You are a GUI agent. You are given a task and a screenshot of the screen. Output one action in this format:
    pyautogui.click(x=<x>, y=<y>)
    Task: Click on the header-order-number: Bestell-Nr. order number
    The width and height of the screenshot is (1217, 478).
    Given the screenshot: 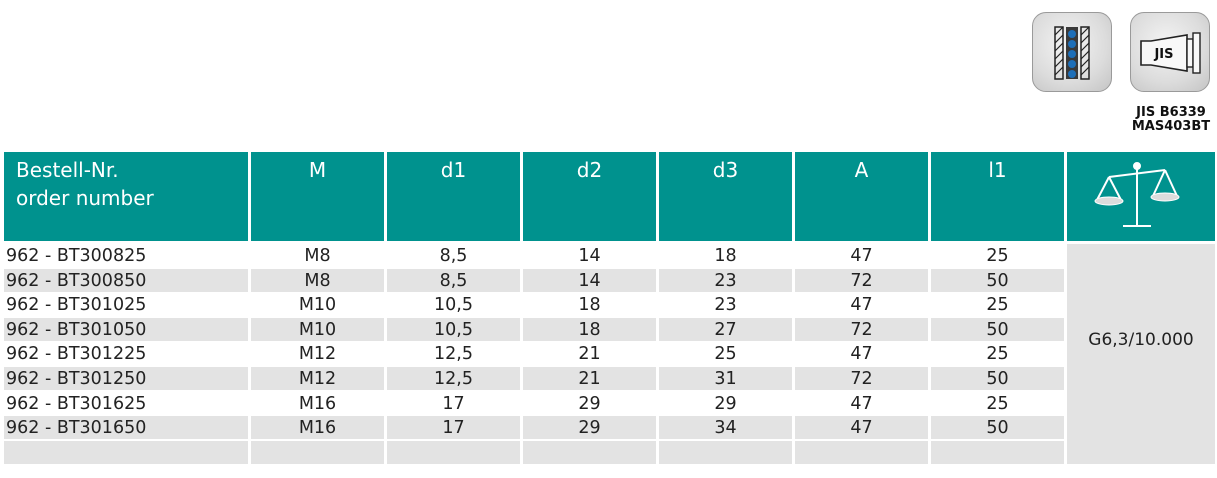 What is the action you would take?
    pyautogui.click(x=126, y=196)
    